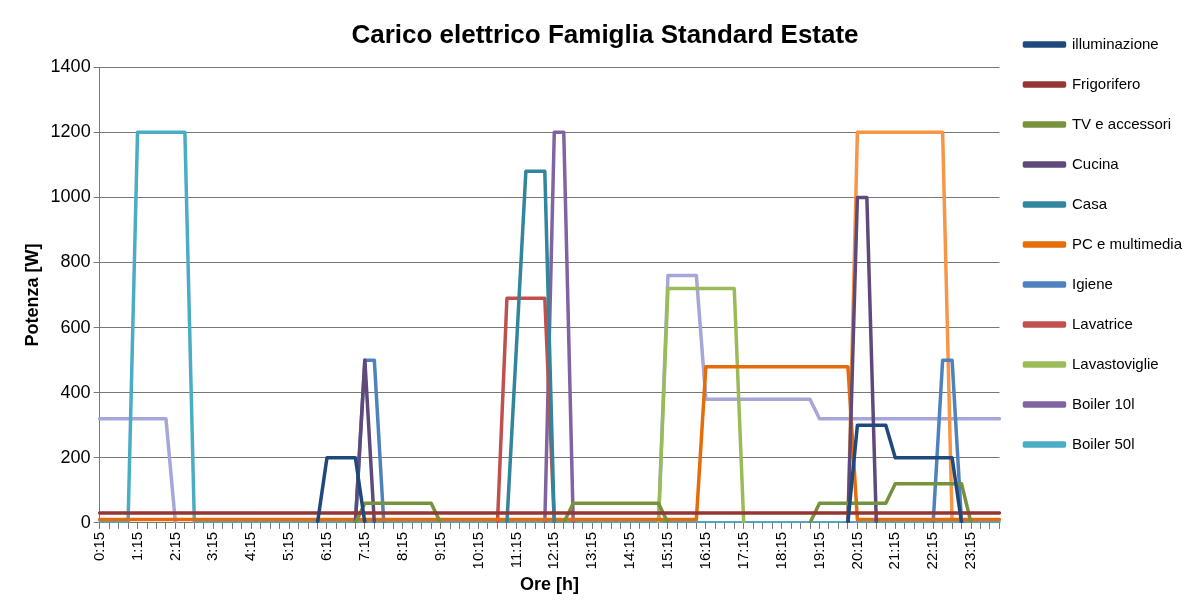 This screenshot has width=1204, height=610. What do you see at coordinates (1103, 443) in the screenshot?
I see `legend-label: Boiler 50l` at bounding box center [1103, 443].